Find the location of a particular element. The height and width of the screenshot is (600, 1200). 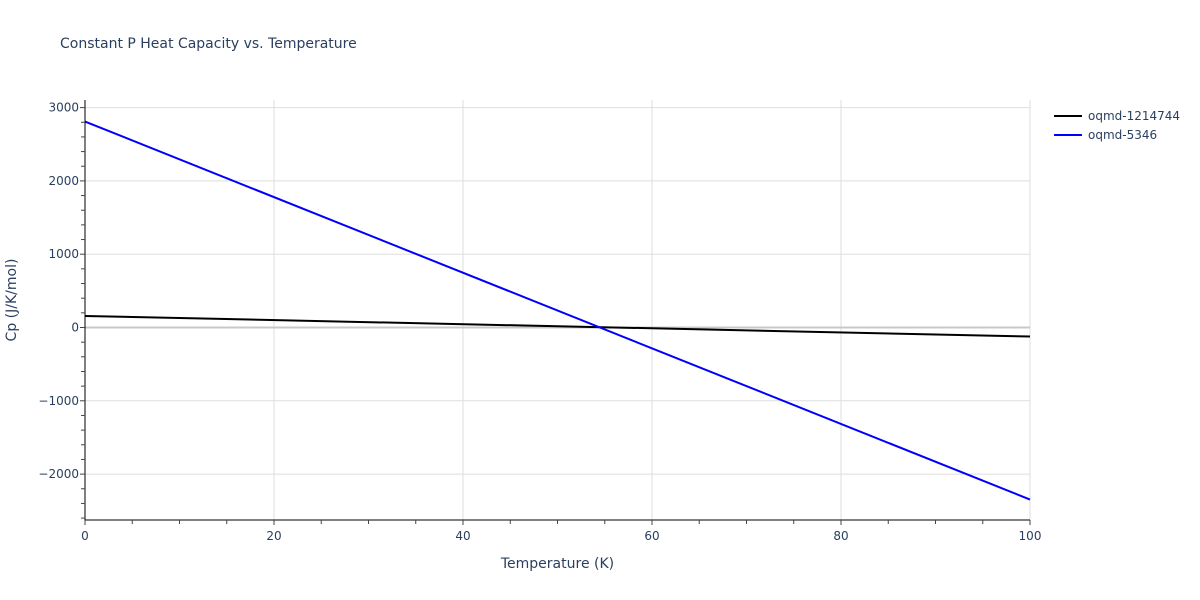

x-tick-label: 80 is located at coordinates (840, 536).